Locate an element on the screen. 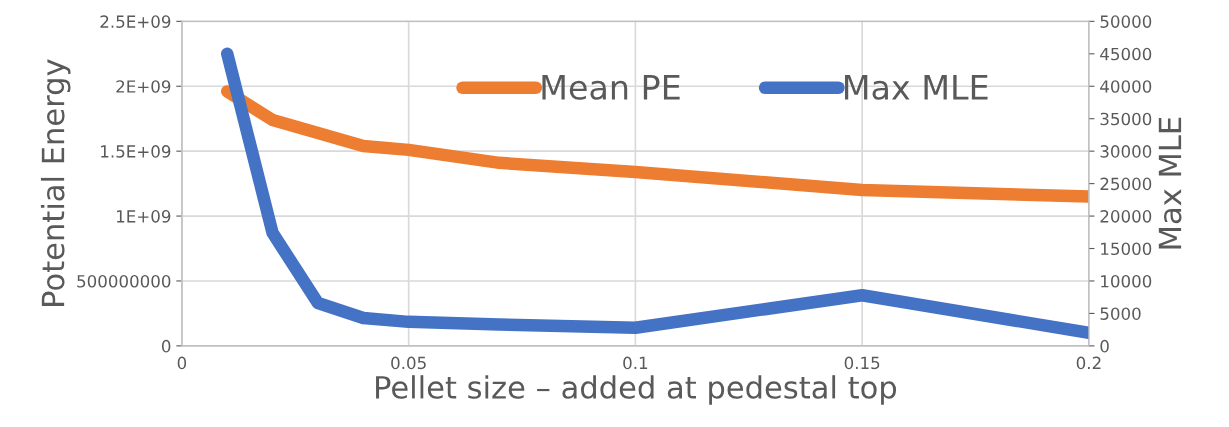 The image size is (1229, 427). x-tick-label: 0.2 is located at coordinates (1088, 363).